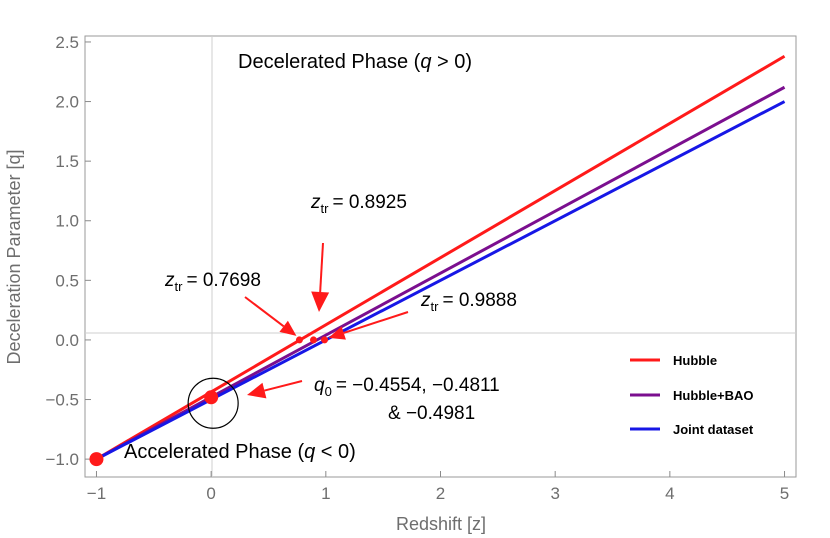 The image size is (830, 538). What do you see at coordinates (264, 312) in the screenshot?
I see `arrow-ztr-0.7698-shaft` at bounding box center [264, 312].